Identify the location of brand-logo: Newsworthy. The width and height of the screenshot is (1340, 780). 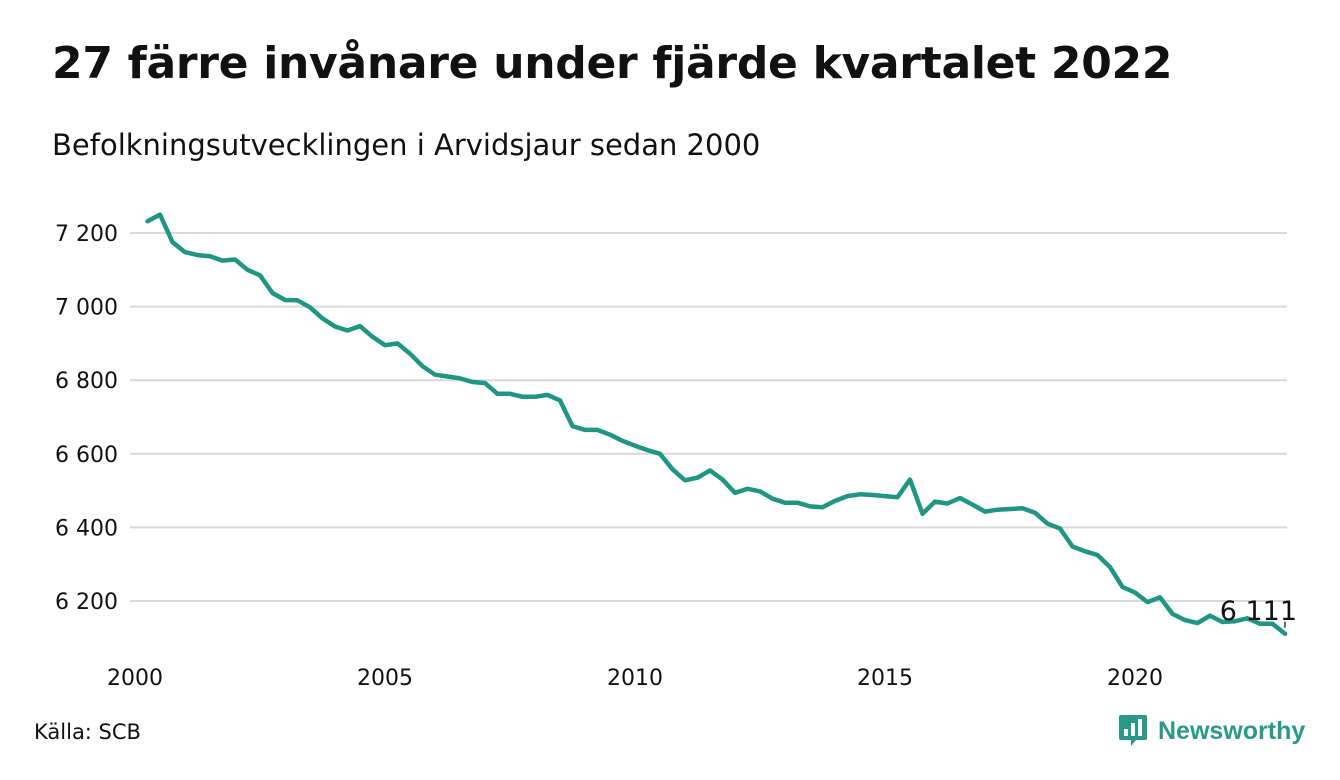
(1211, 731).